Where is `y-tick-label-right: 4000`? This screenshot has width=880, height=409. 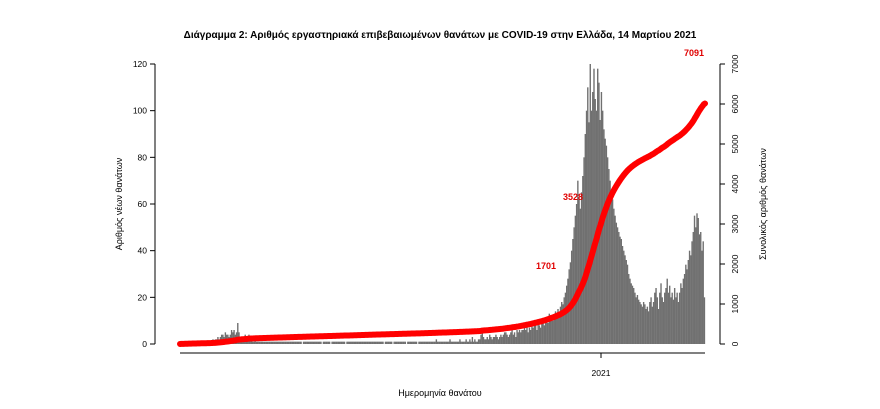 y-tick-label-right: 4000 is located at coordinates (735, 183).